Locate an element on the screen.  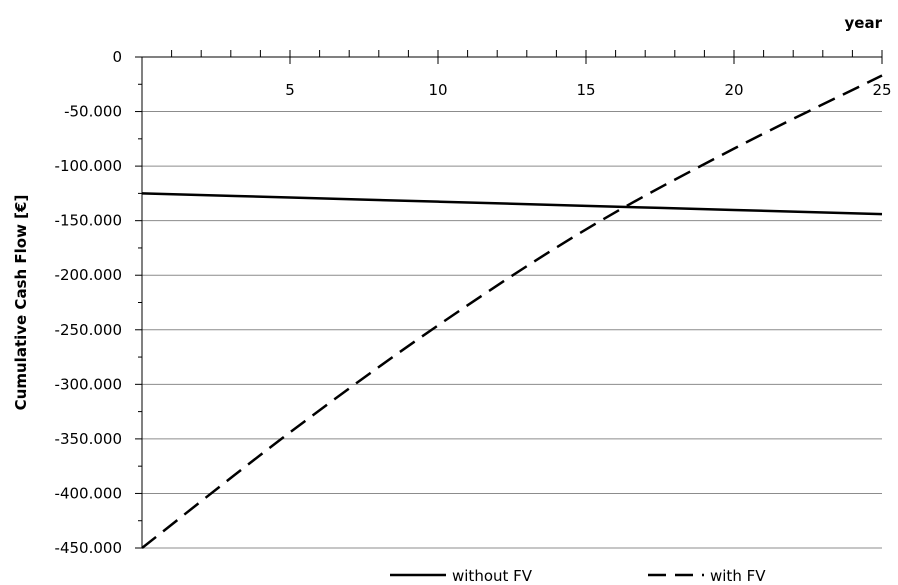
y-tick-label: -200.000 is located at coordinates (88, 275).